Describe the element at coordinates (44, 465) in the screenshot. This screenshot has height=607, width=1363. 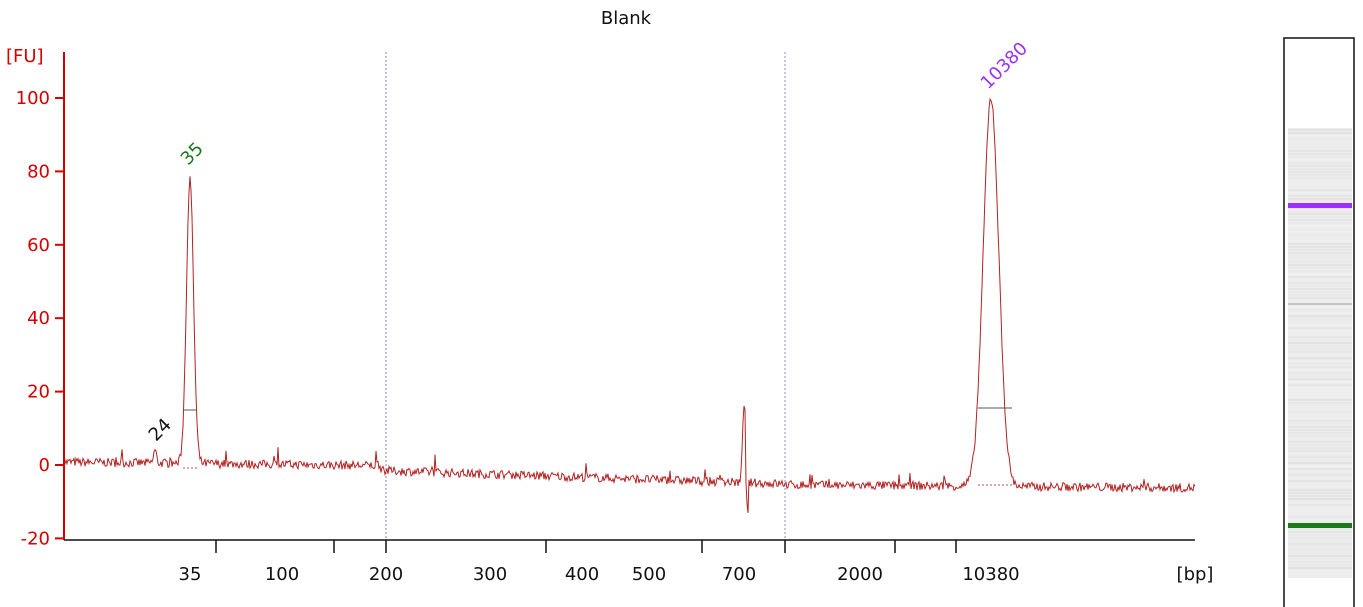
I see `y-tick-label: 0` at that location.